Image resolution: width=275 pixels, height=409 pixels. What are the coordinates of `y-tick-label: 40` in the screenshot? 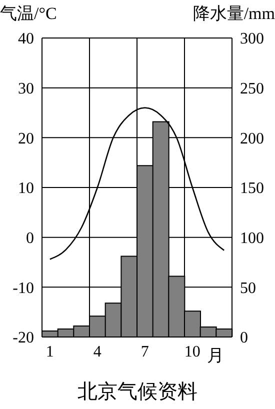 It's located at (26, 39).